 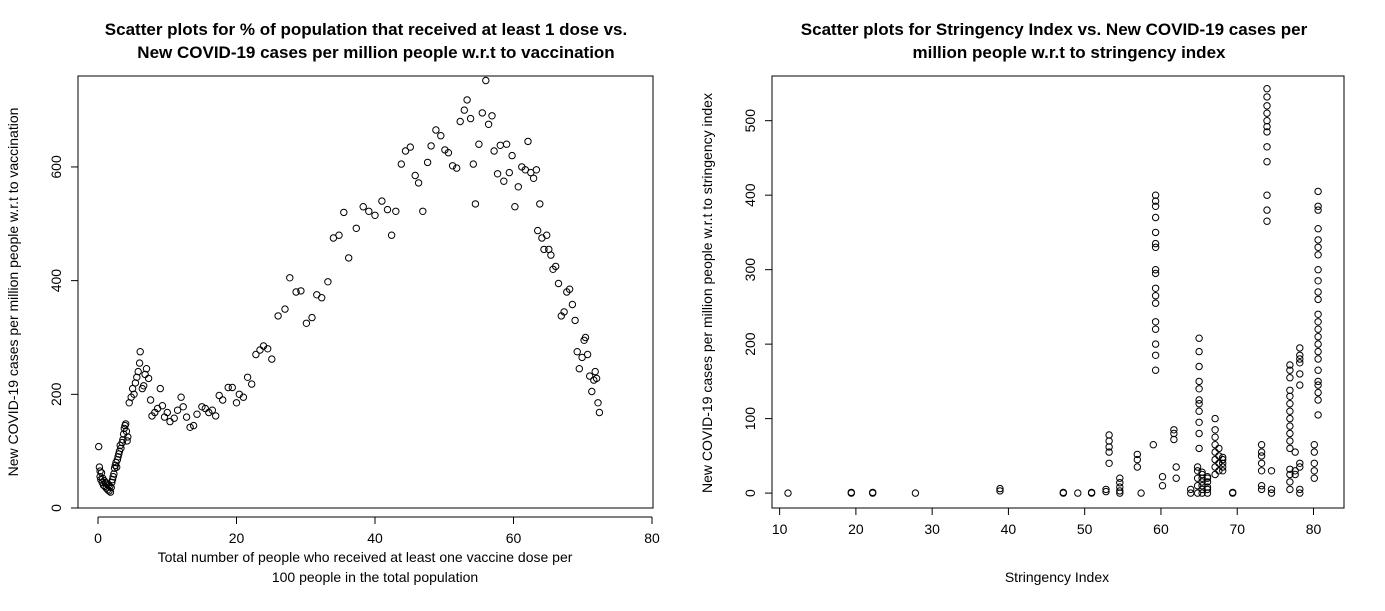 What do you see at coordinates (1237, 529) in the screenshot?
I see `x-tick-label: 70` at bounding box center [1237, 529].